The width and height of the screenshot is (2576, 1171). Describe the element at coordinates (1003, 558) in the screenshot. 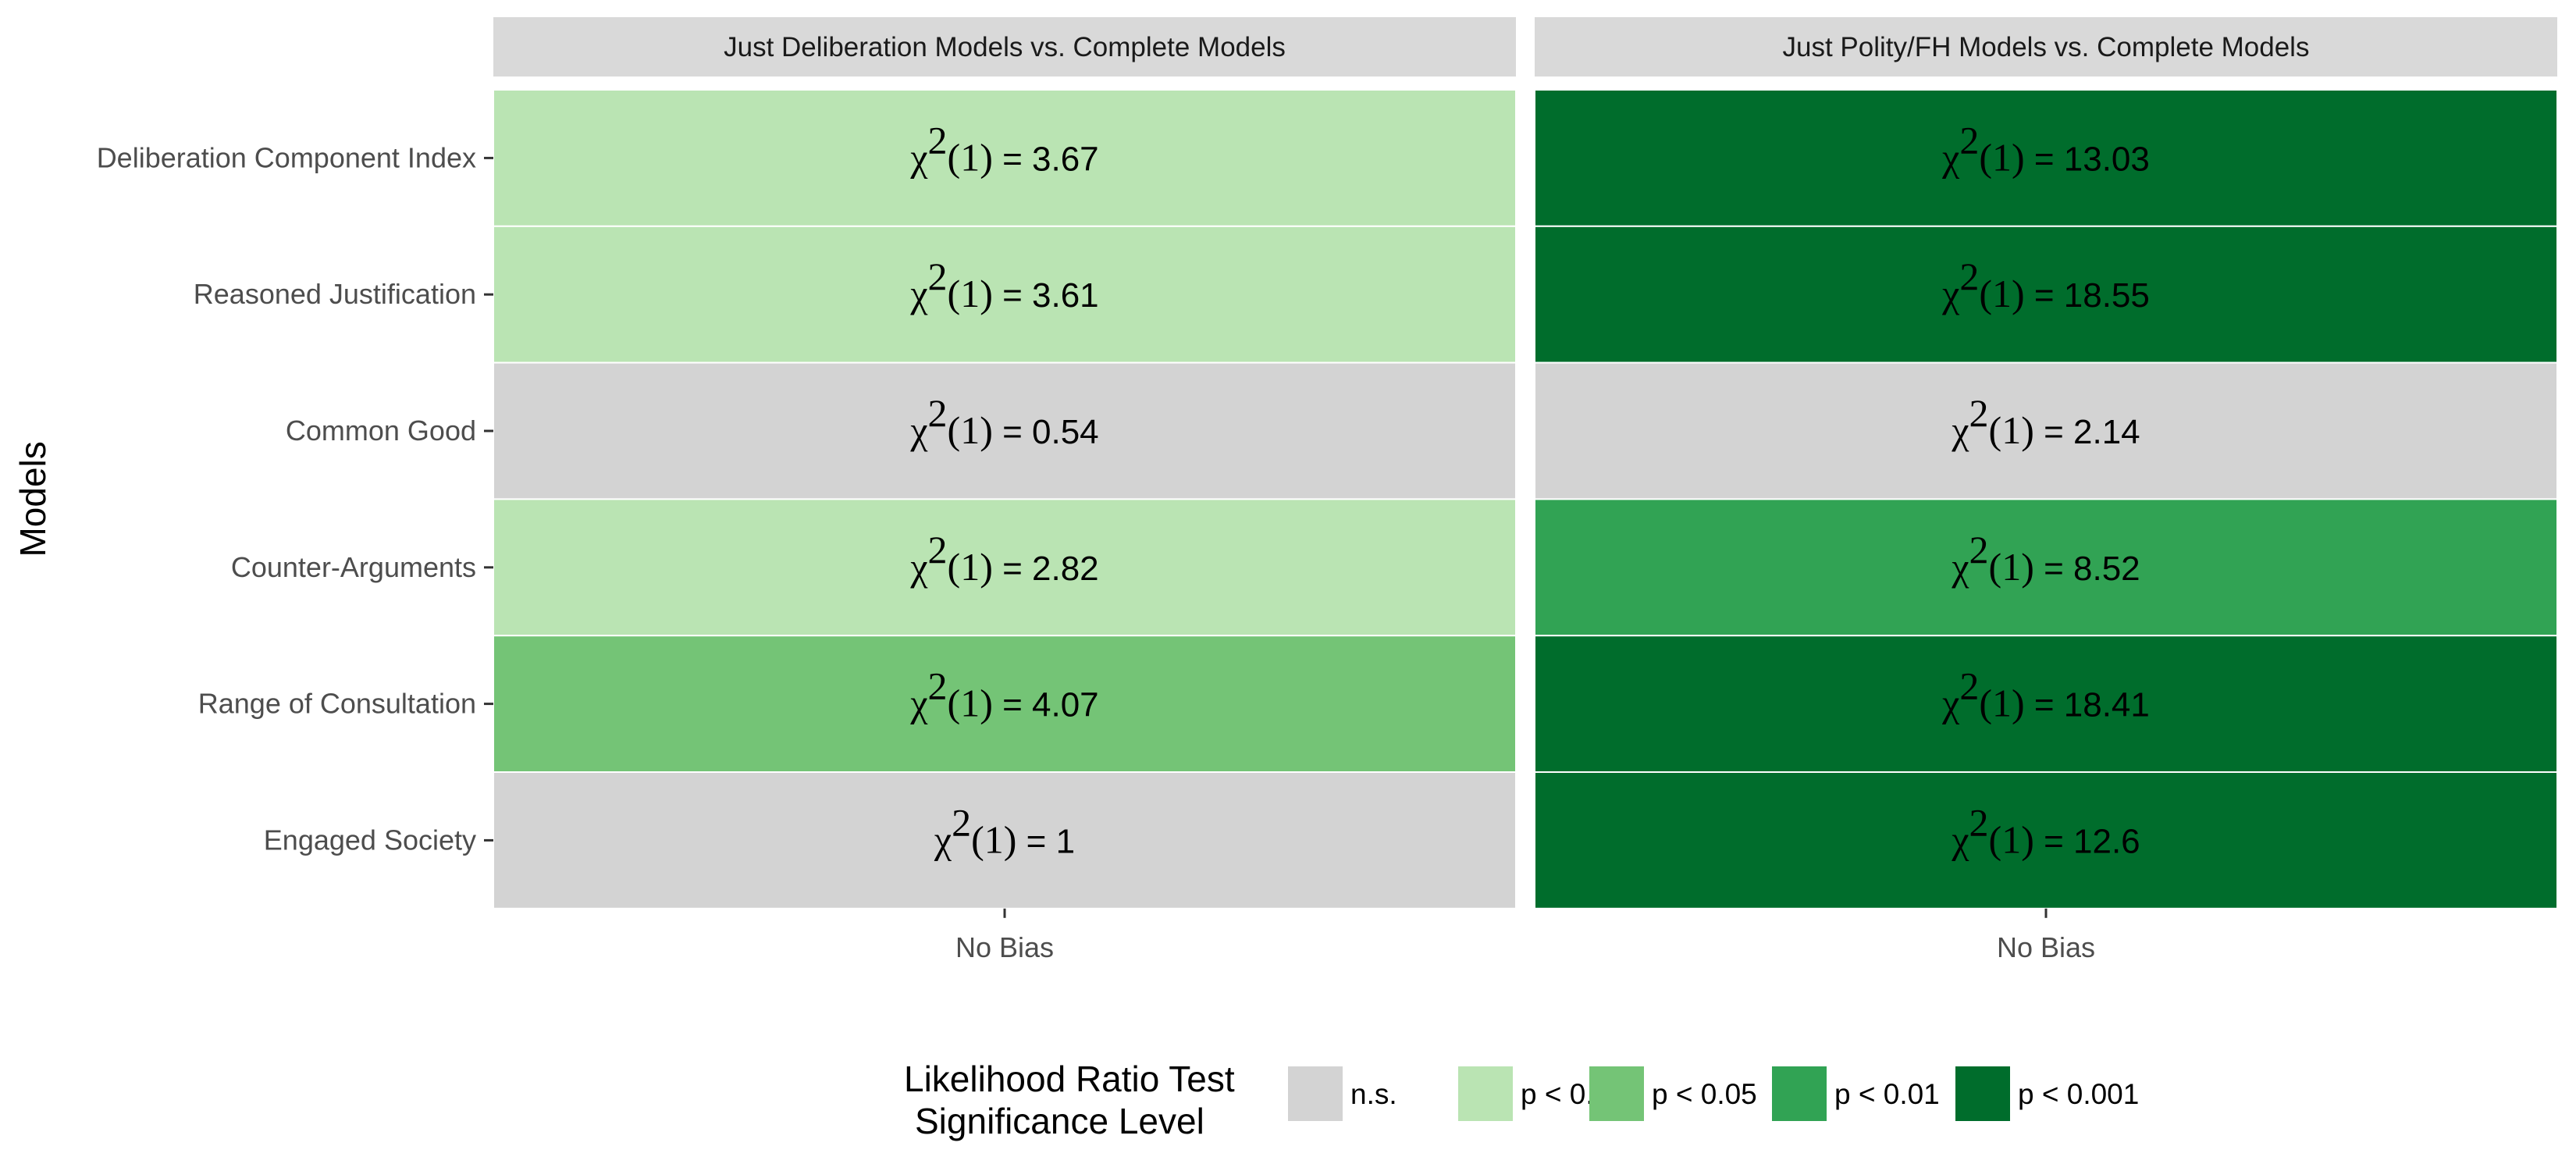

I see `cell-label: χ2(1) = 2.82` at that location.